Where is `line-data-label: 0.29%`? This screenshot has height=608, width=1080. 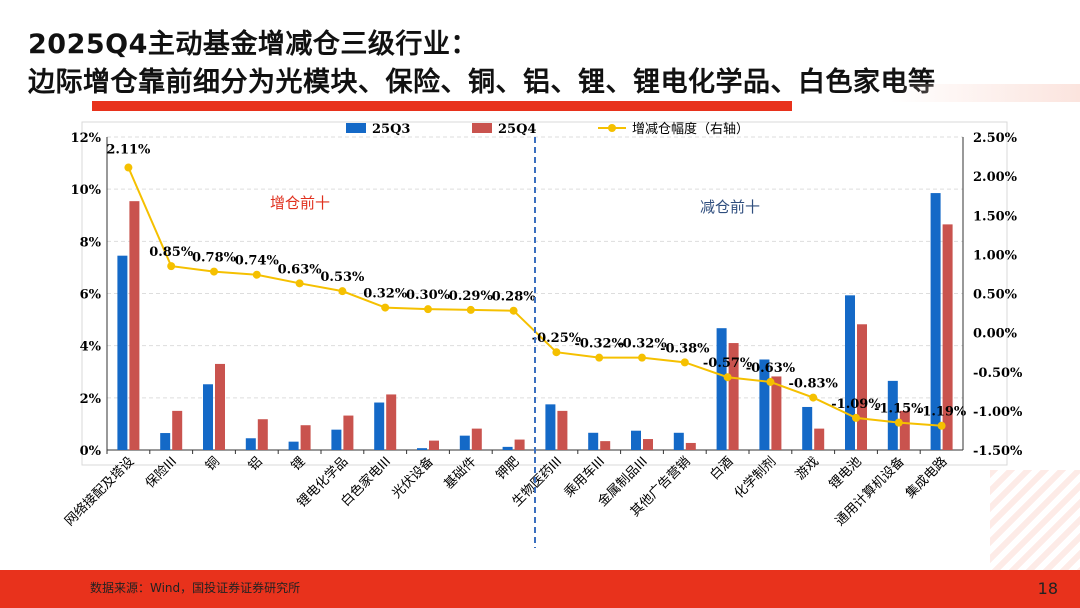
line-data-label: 0.29% is located at coordinates (471, 296).